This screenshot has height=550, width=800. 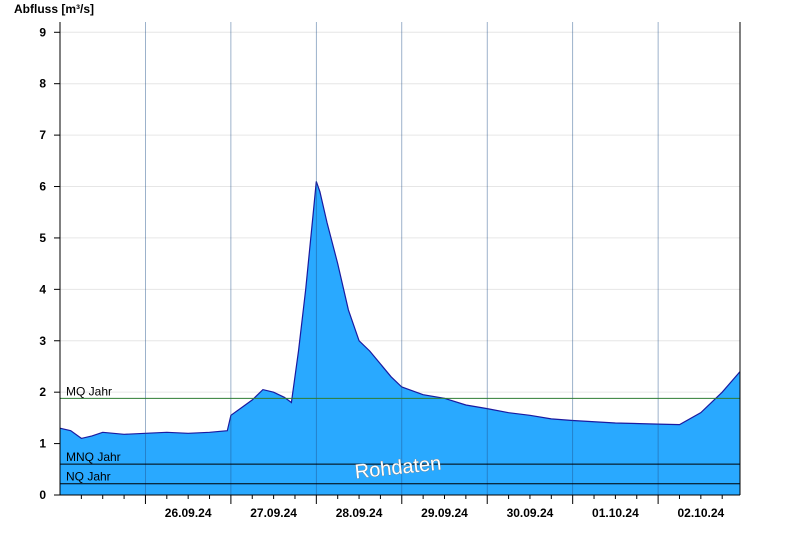 What do you see at coordinates (42, 341) in the screenshot?
I see `y-tick-label: 3` at bounding box center [42, 341].